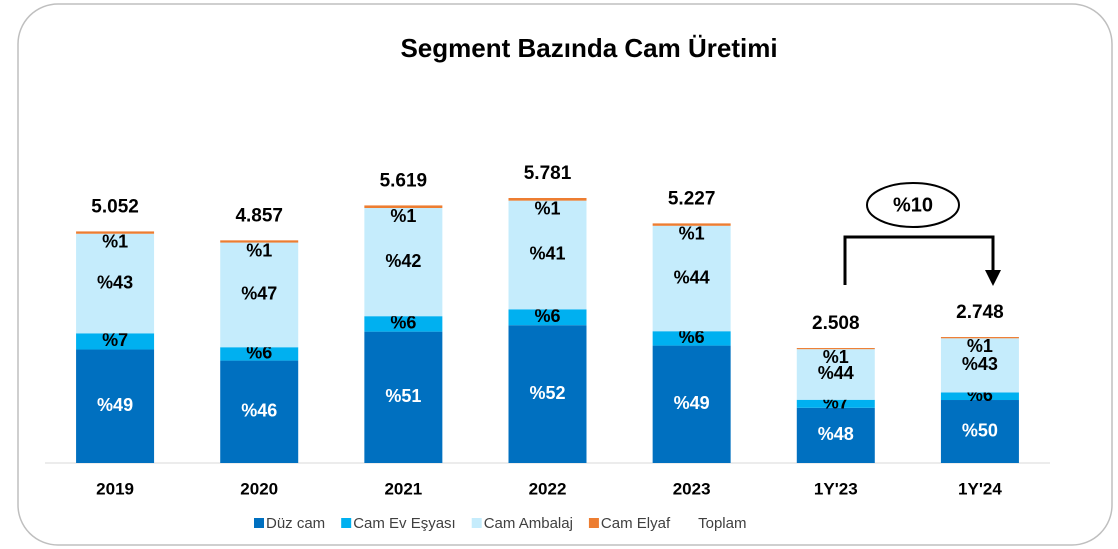 The image size is (1118, 549). I want to click on arrow-head, so click(993, 278).